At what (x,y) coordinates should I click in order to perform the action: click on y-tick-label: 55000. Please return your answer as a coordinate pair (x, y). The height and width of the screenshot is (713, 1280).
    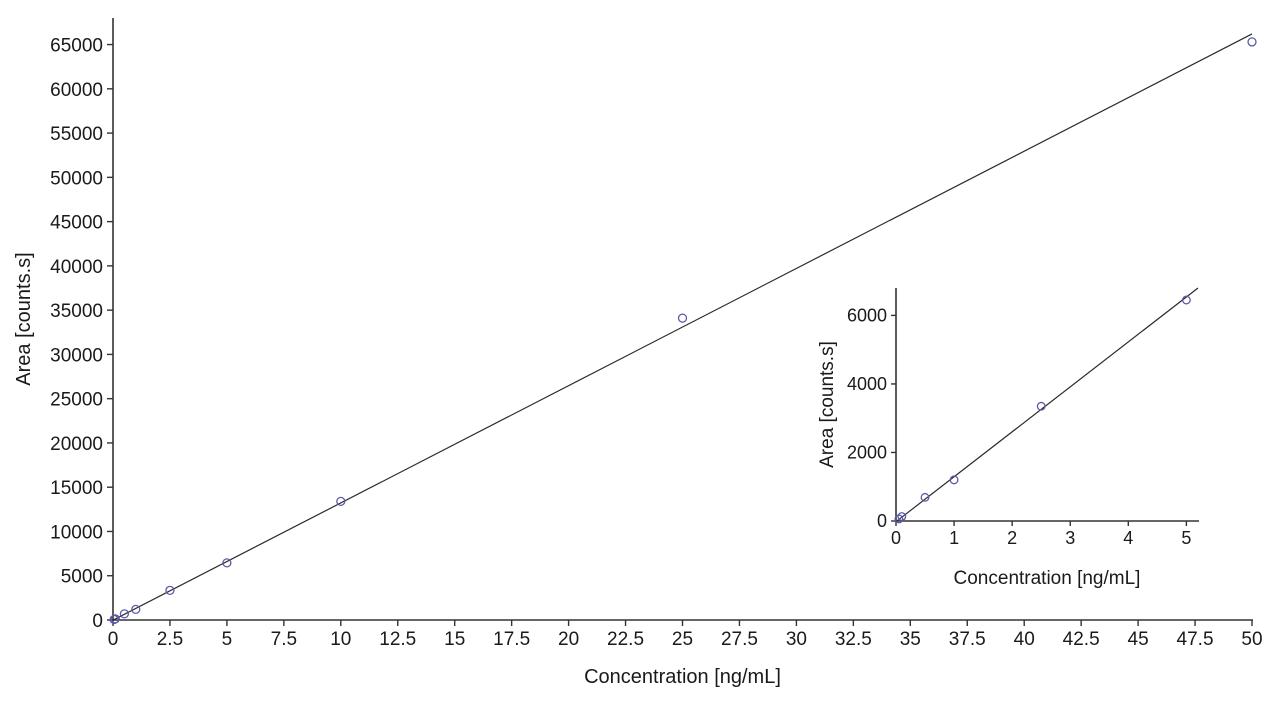
    Looking at the image, I should click on (76, 134).